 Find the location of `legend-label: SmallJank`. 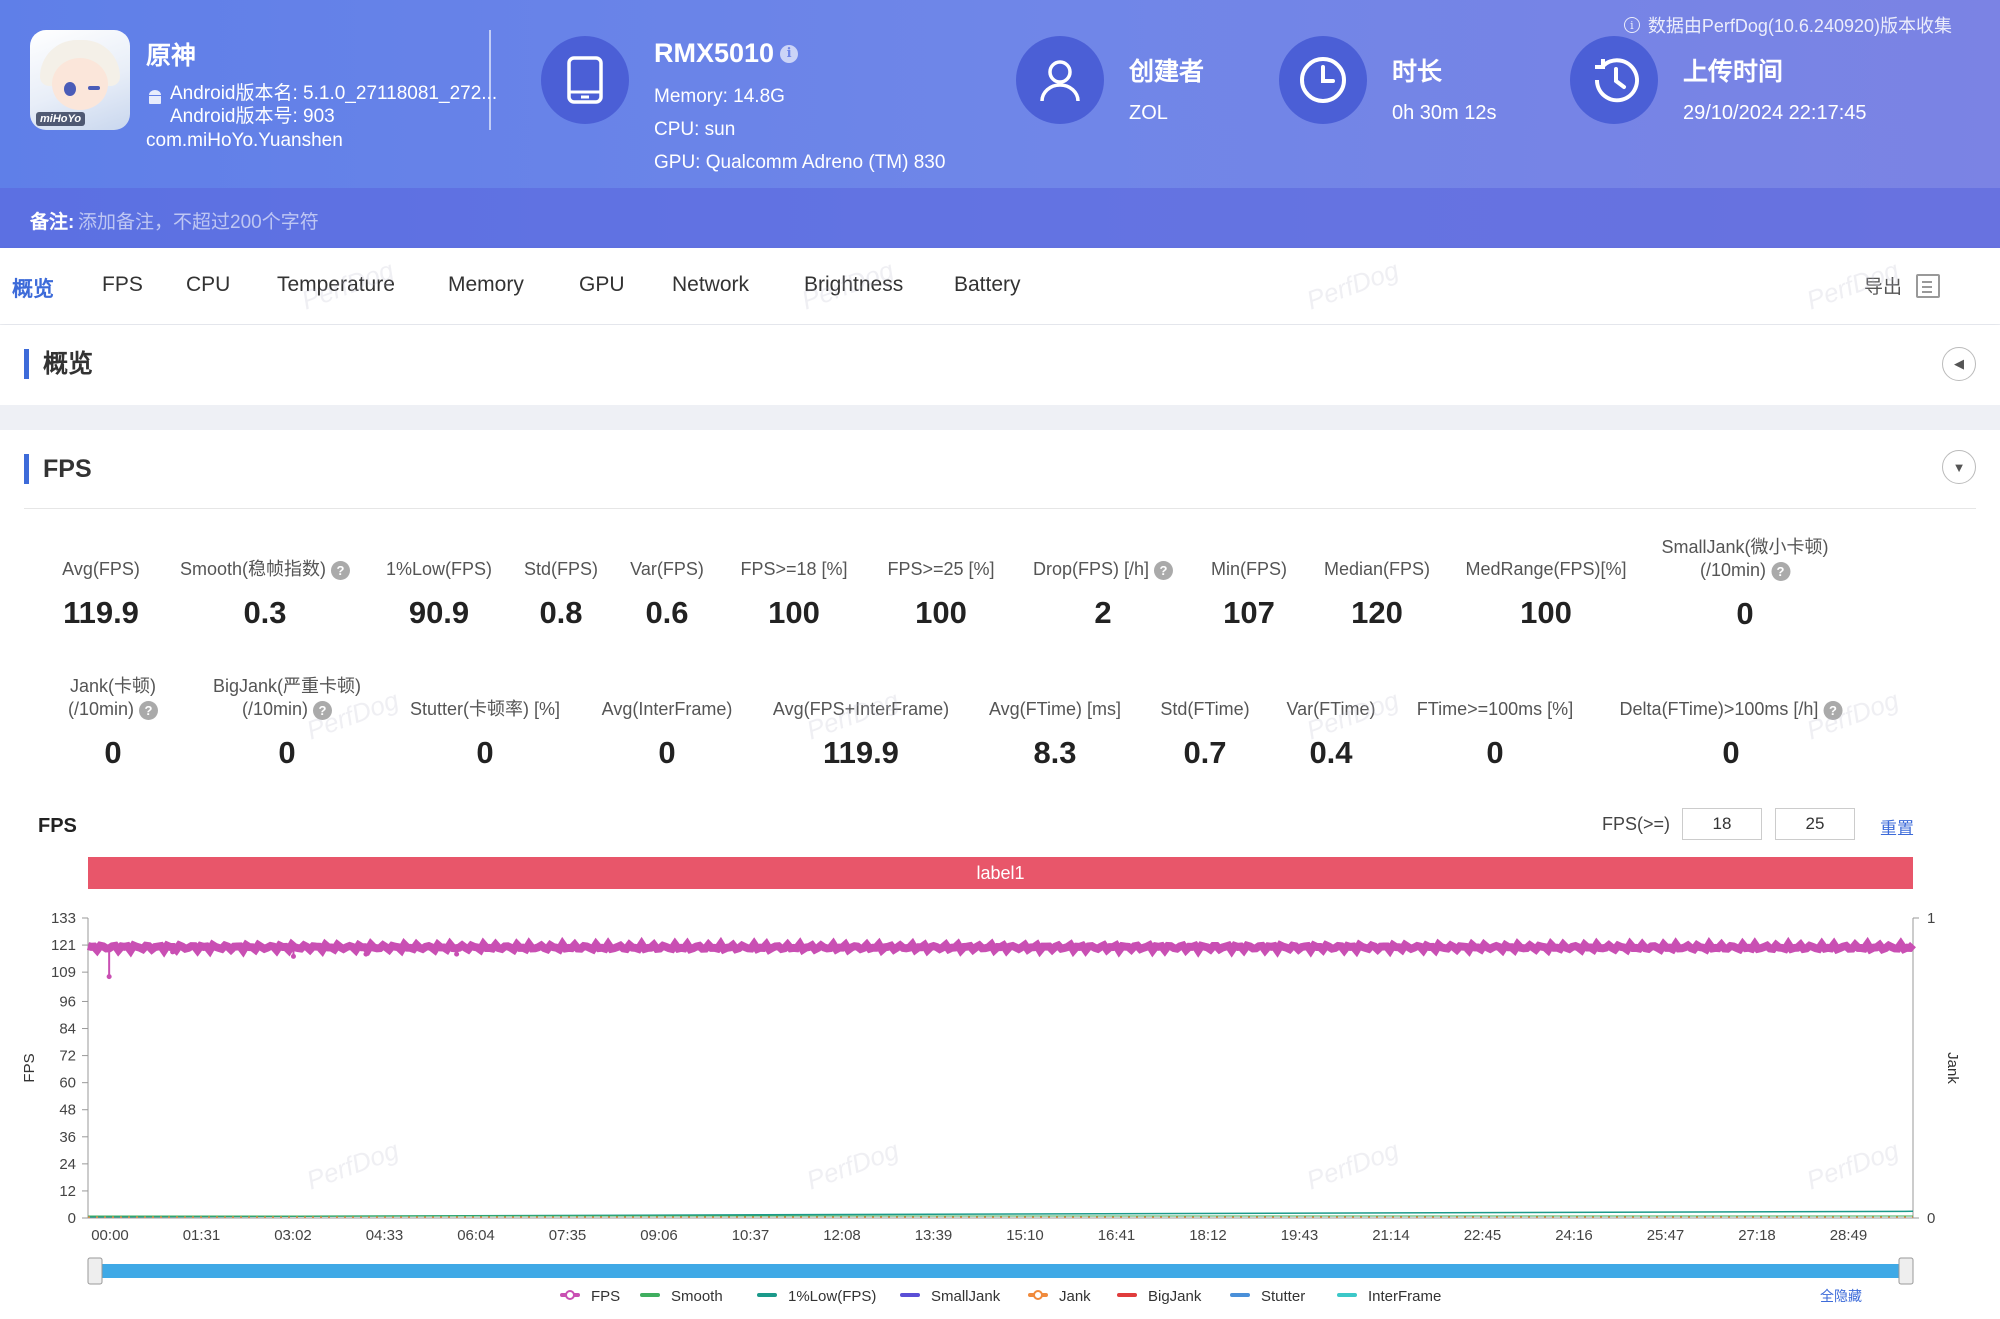

legend-label: SmallJank is located at coordinates (966, 1296).